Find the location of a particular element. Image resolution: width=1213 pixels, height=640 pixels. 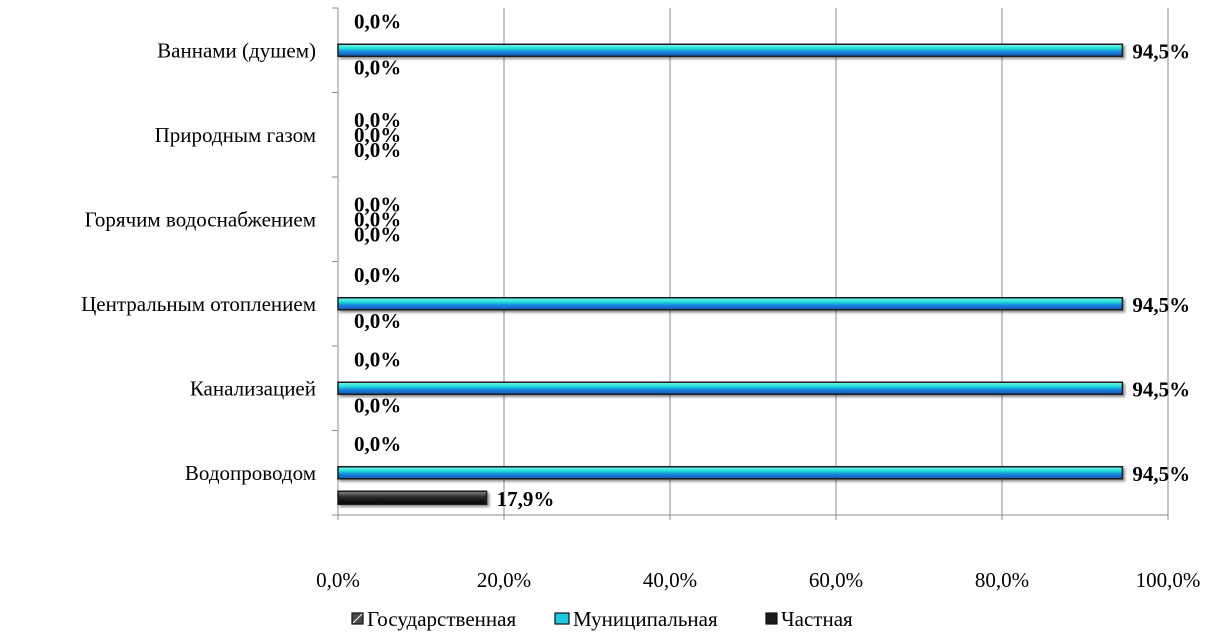

x-tick-label: 0,0% is located at coordinates (338, 580).